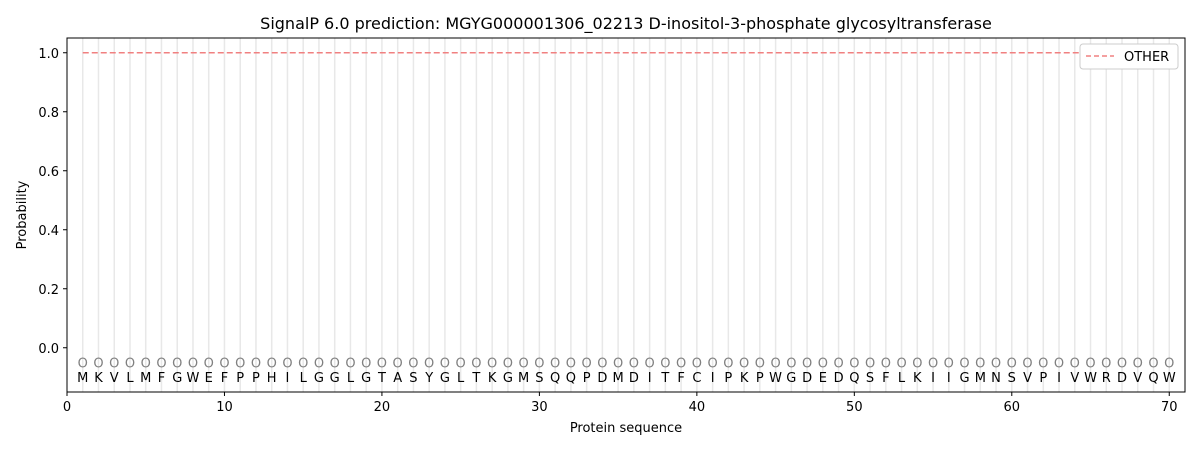  I want to click on position-label-43: O, so click(744, 364).